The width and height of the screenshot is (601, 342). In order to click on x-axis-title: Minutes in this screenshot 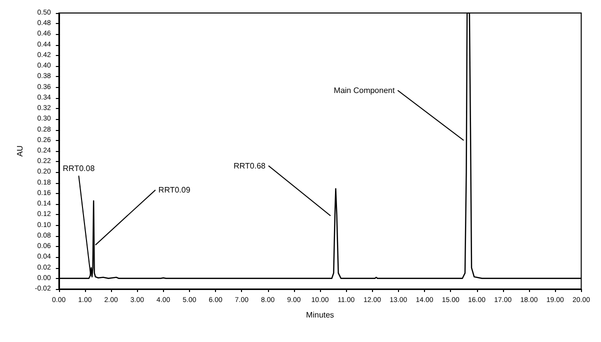, I will do `click(320, 315)`.